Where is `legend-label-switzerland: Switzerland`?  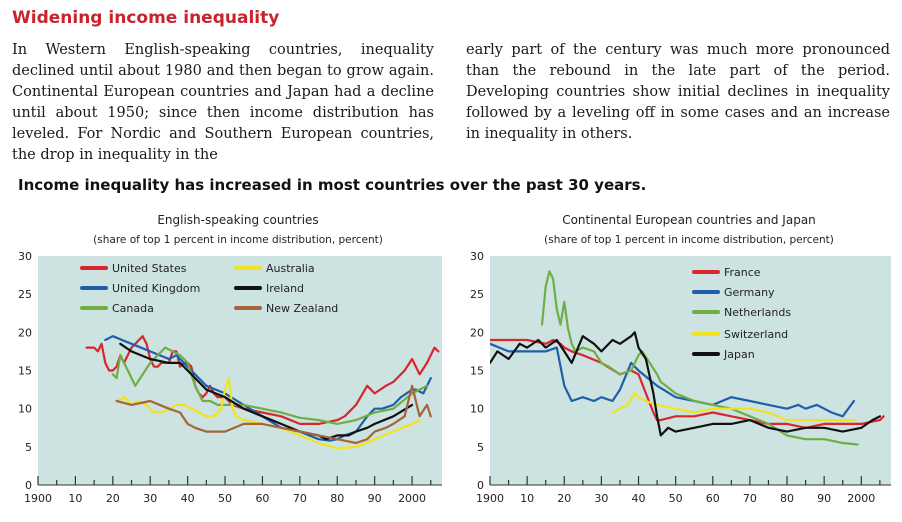
legend-label-switzerland: Switzerland is located at coordinates (756, 334).